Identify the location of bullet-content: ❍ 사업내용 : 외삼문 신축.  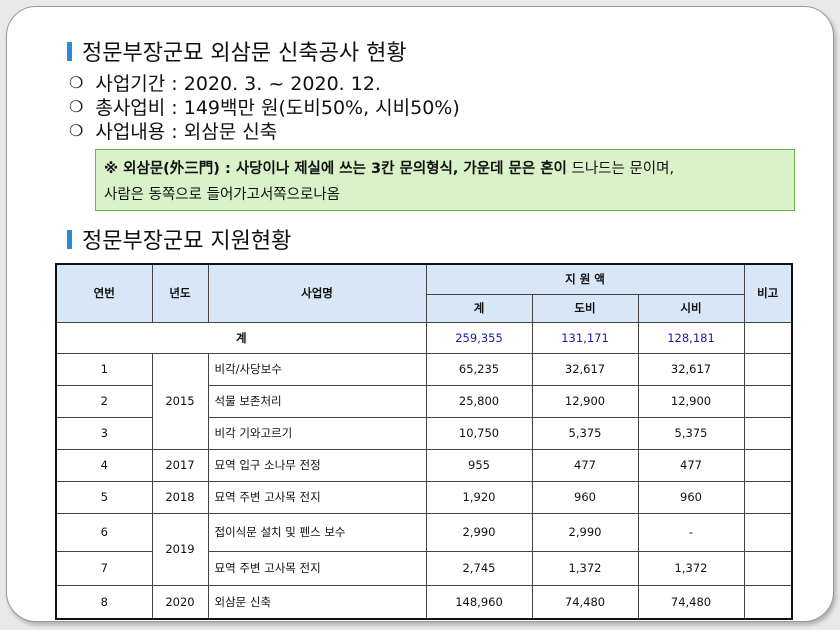
(173, 130).